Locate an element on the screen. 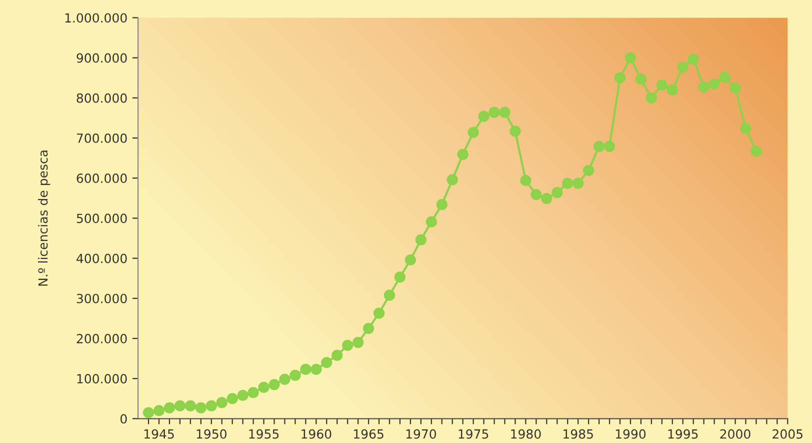 The image size is (812, 443). x-tick-label: 1985 is located at coordinates (578, 434).